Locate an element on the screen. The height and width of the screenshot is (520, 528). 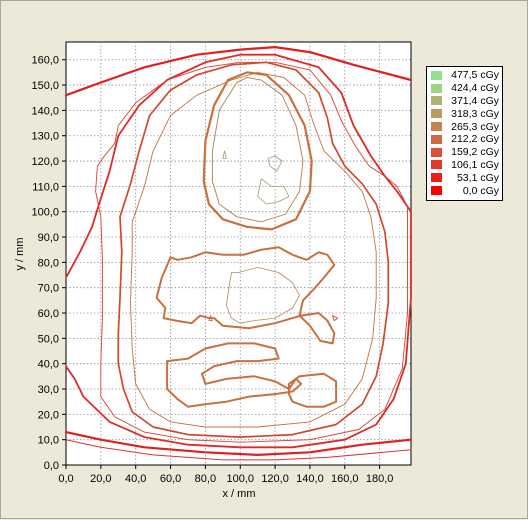
y-tick-label: 80,0 is located at coordinates (48, 263).